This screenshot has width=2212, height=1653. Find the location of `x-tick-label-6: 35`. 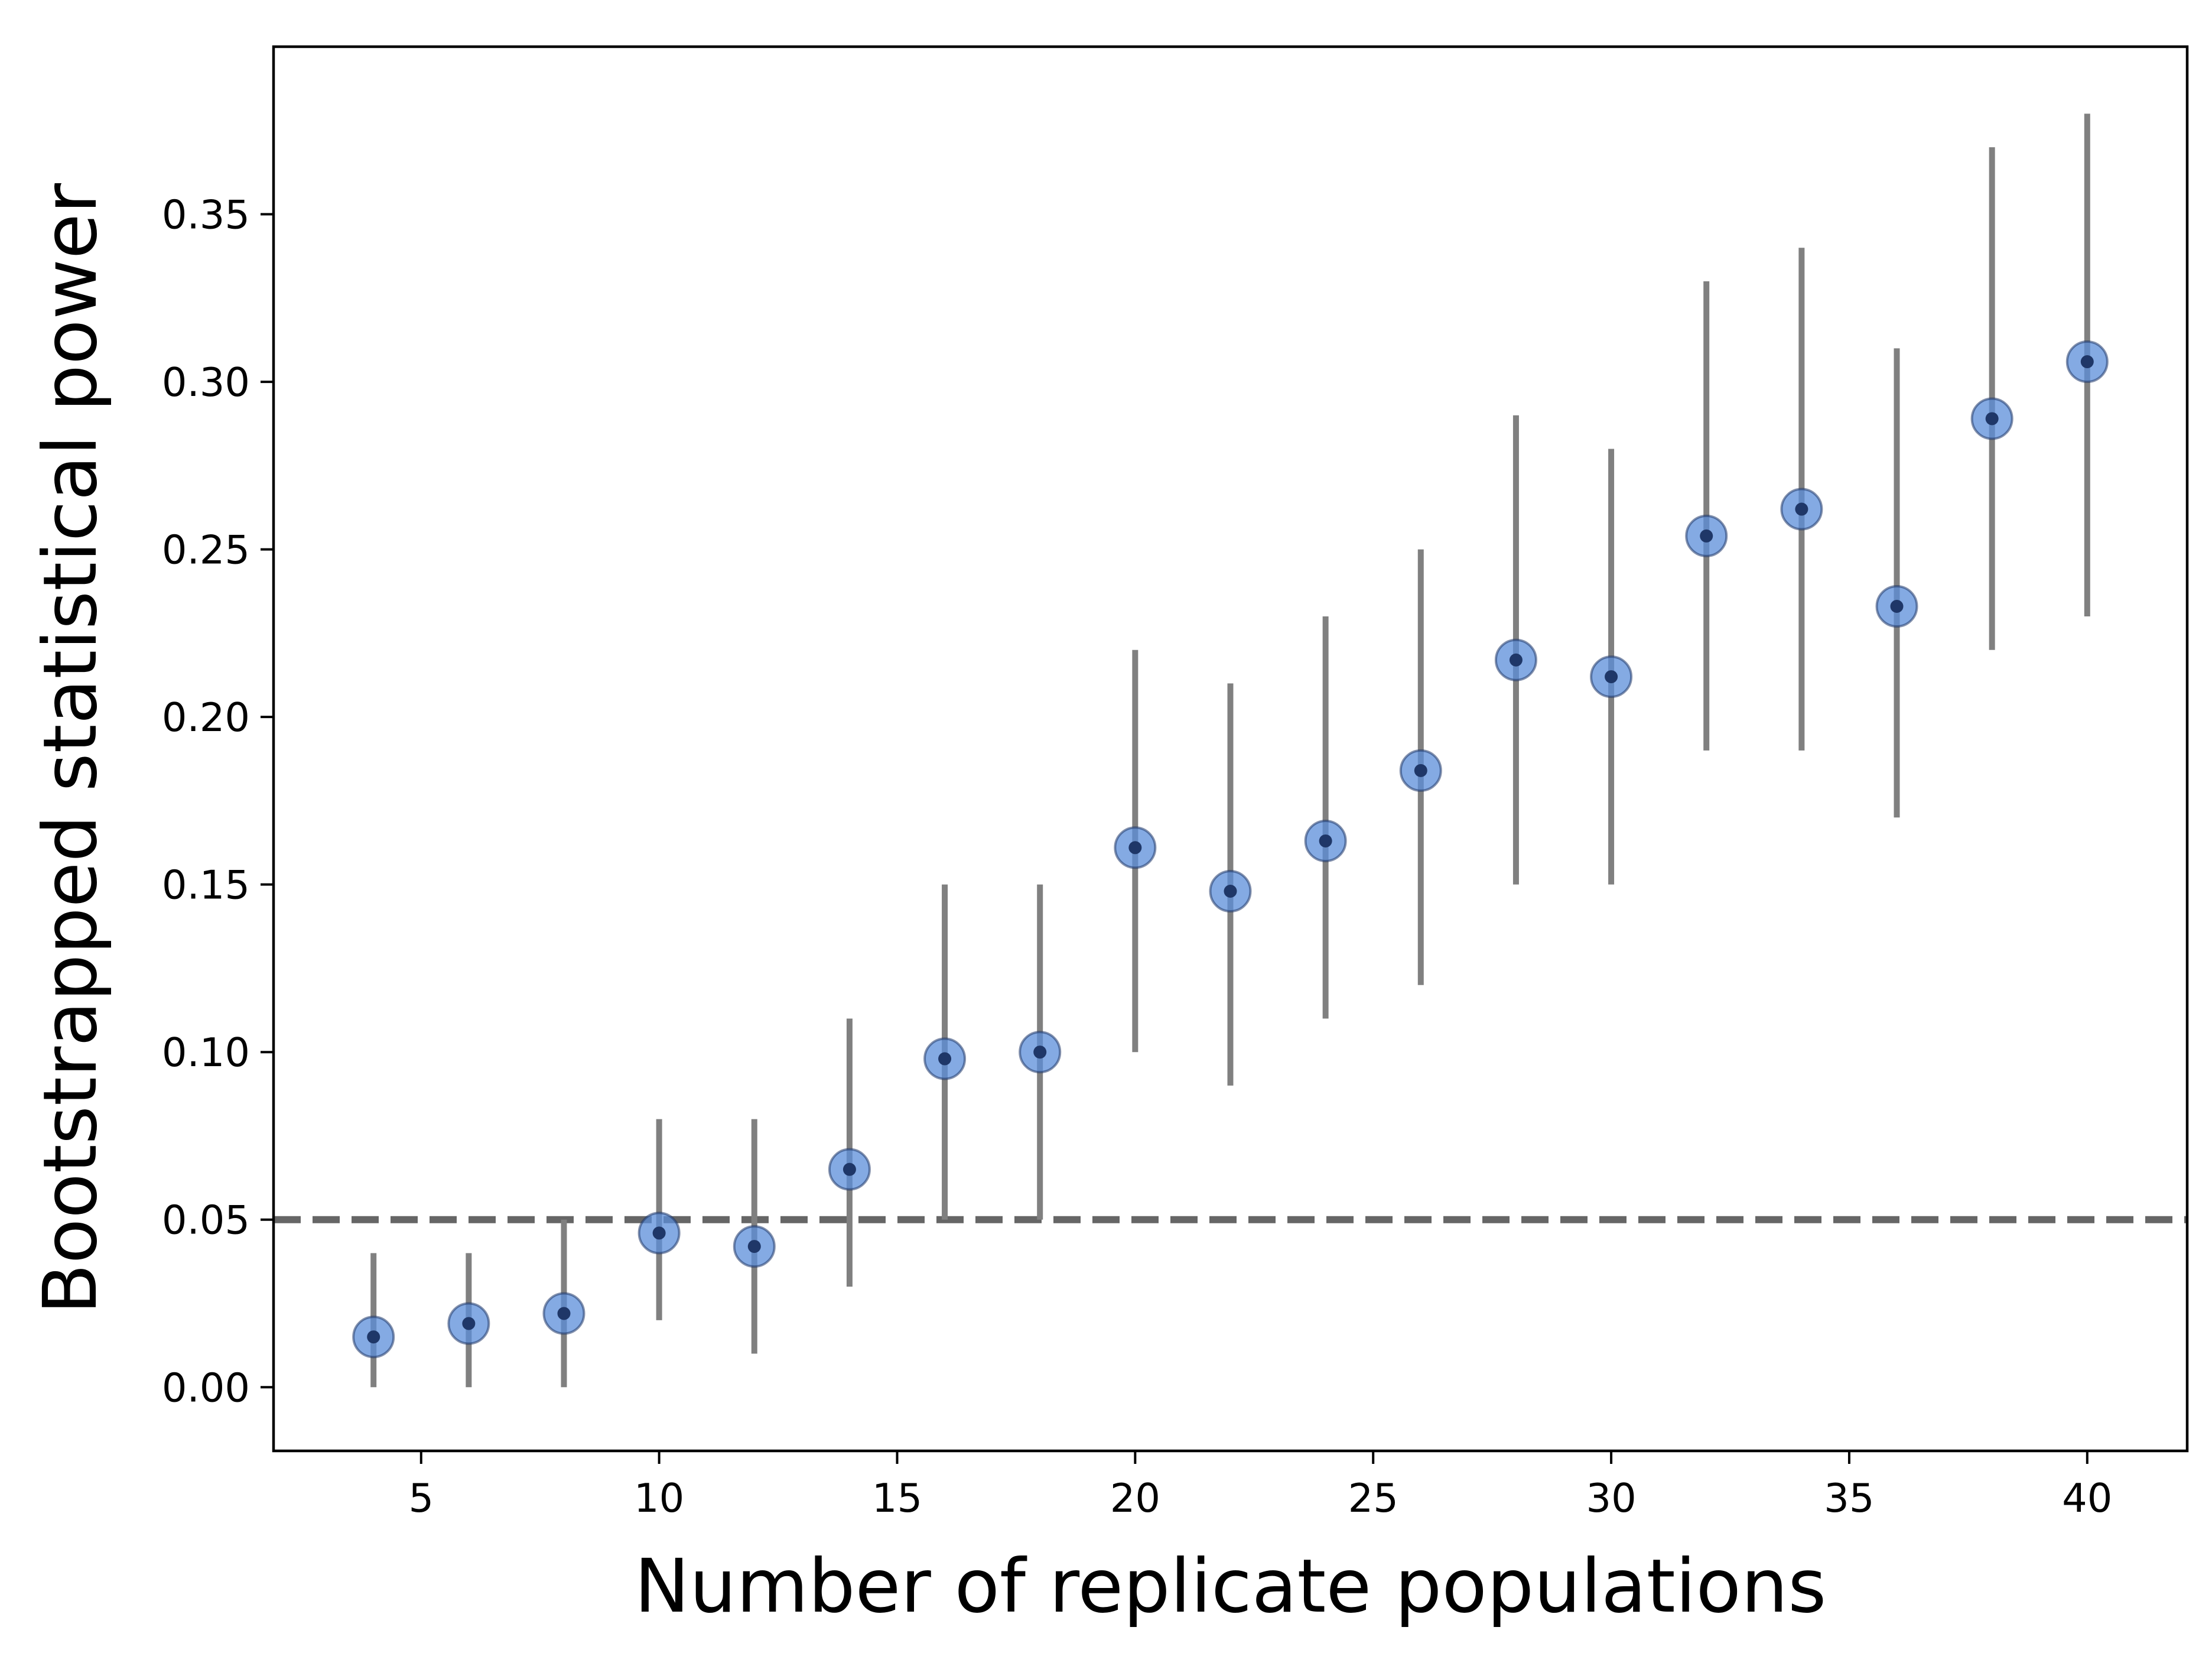

x-tick-label-6: 35 is located at coordinates (1849, 1498).